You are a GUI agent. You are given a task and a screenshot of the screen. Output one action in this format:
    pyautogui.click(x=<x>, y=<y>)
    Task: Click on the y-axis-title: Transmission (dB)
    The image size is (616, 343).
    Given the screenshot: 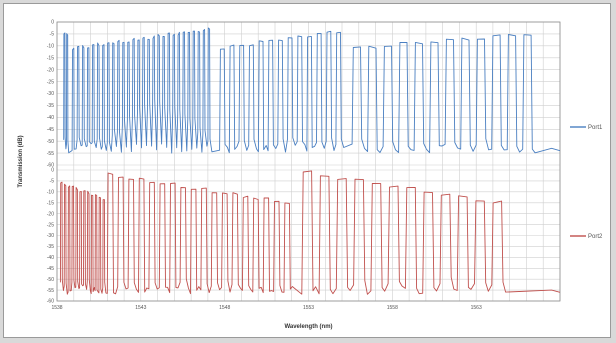 What is the action you would take?
    pyautogui.click(x=21, y=161)
    